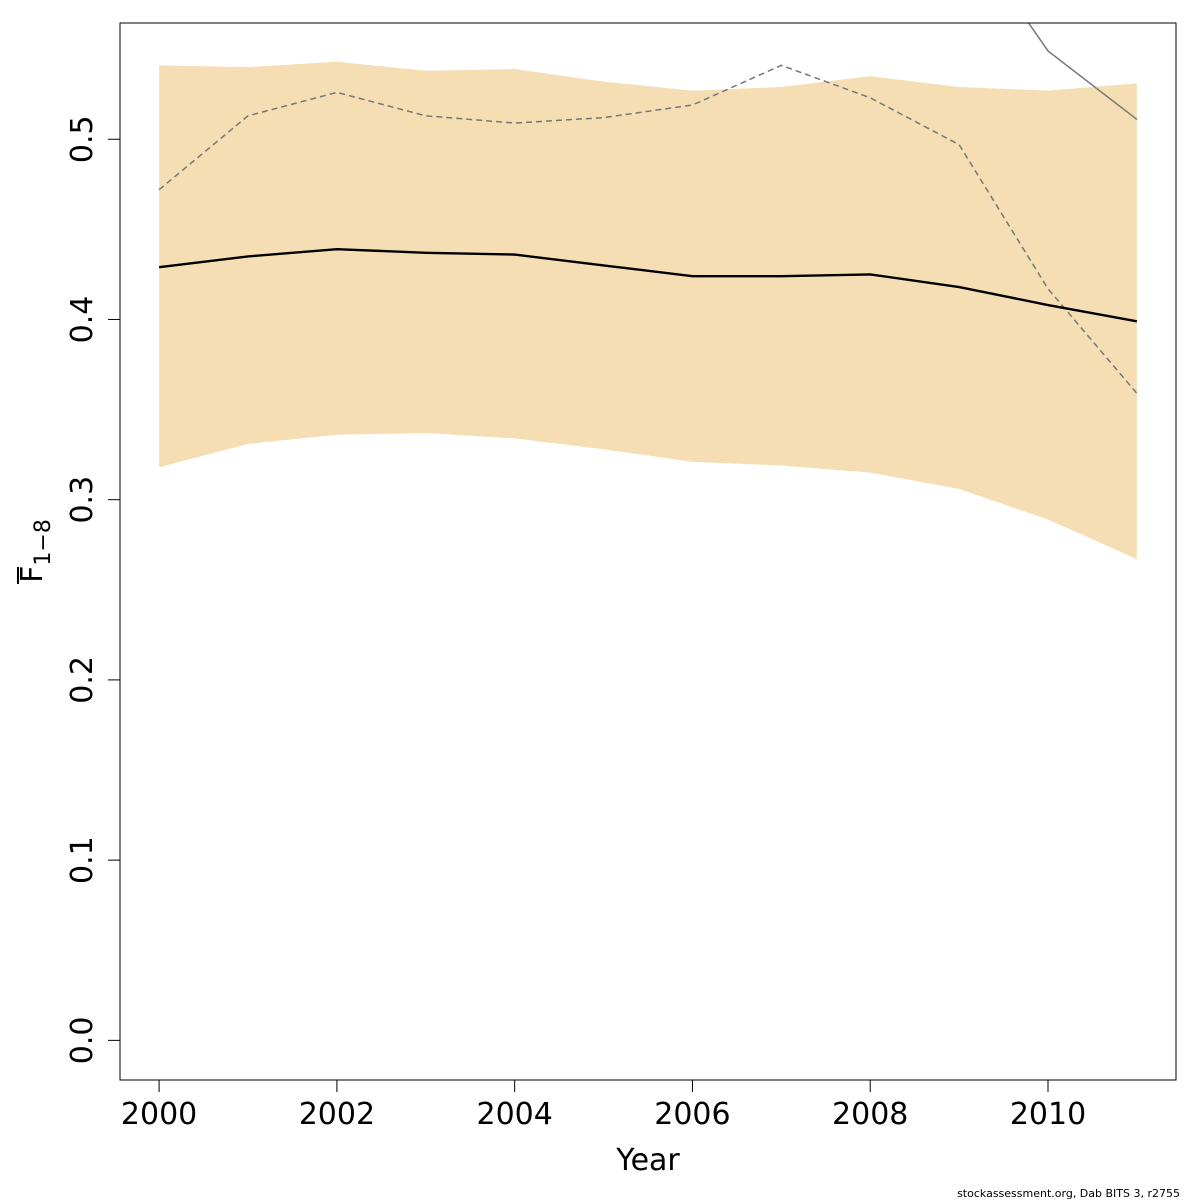 The width and height of the screenshot is (1200, 1200). I want to click on x-axis: 2000 2002 2004 2006 2008 2010, so click(603, 1105).